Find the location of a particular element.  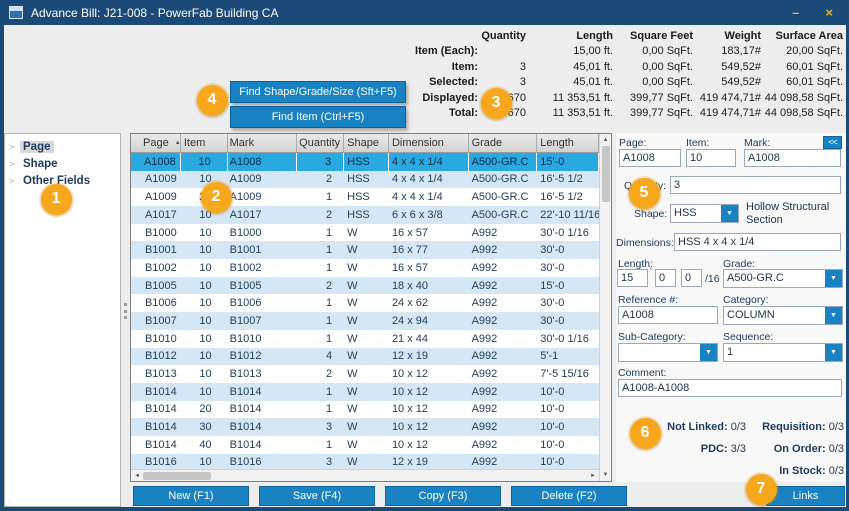

table-row: B1000 10 B1000 1 W 16 x 57 A992 30'-0 1/16 is located at coordinates (365, 232).